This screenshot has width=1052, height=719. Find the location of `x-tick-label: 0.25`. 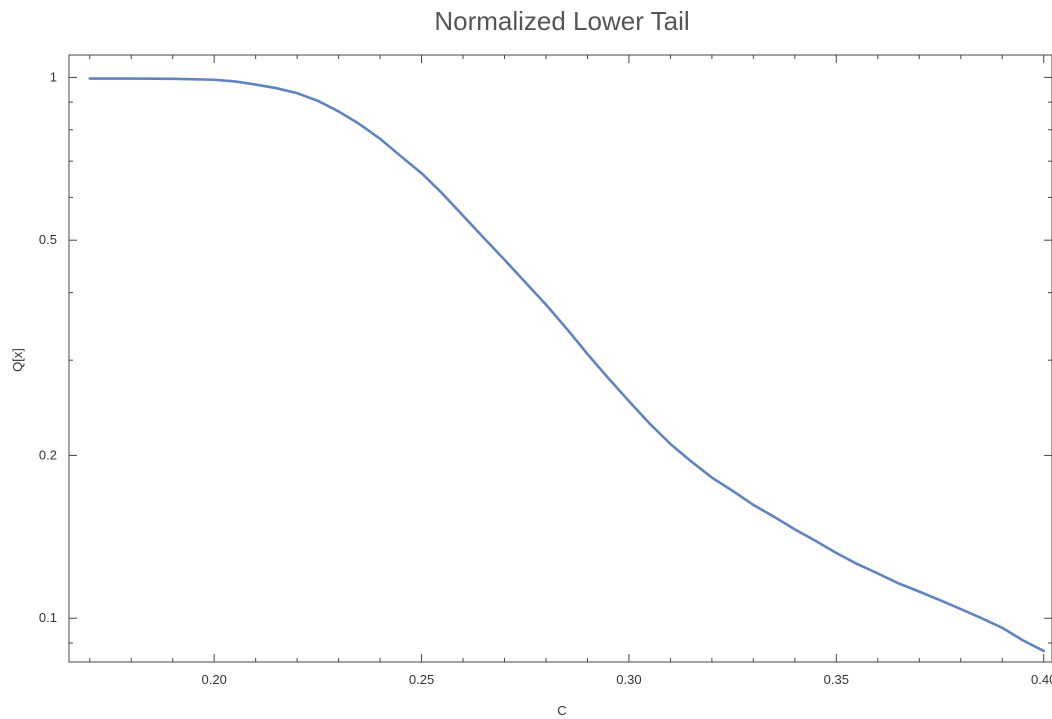

x-tick-label: 0.25 is located at coordinates (421, 679).